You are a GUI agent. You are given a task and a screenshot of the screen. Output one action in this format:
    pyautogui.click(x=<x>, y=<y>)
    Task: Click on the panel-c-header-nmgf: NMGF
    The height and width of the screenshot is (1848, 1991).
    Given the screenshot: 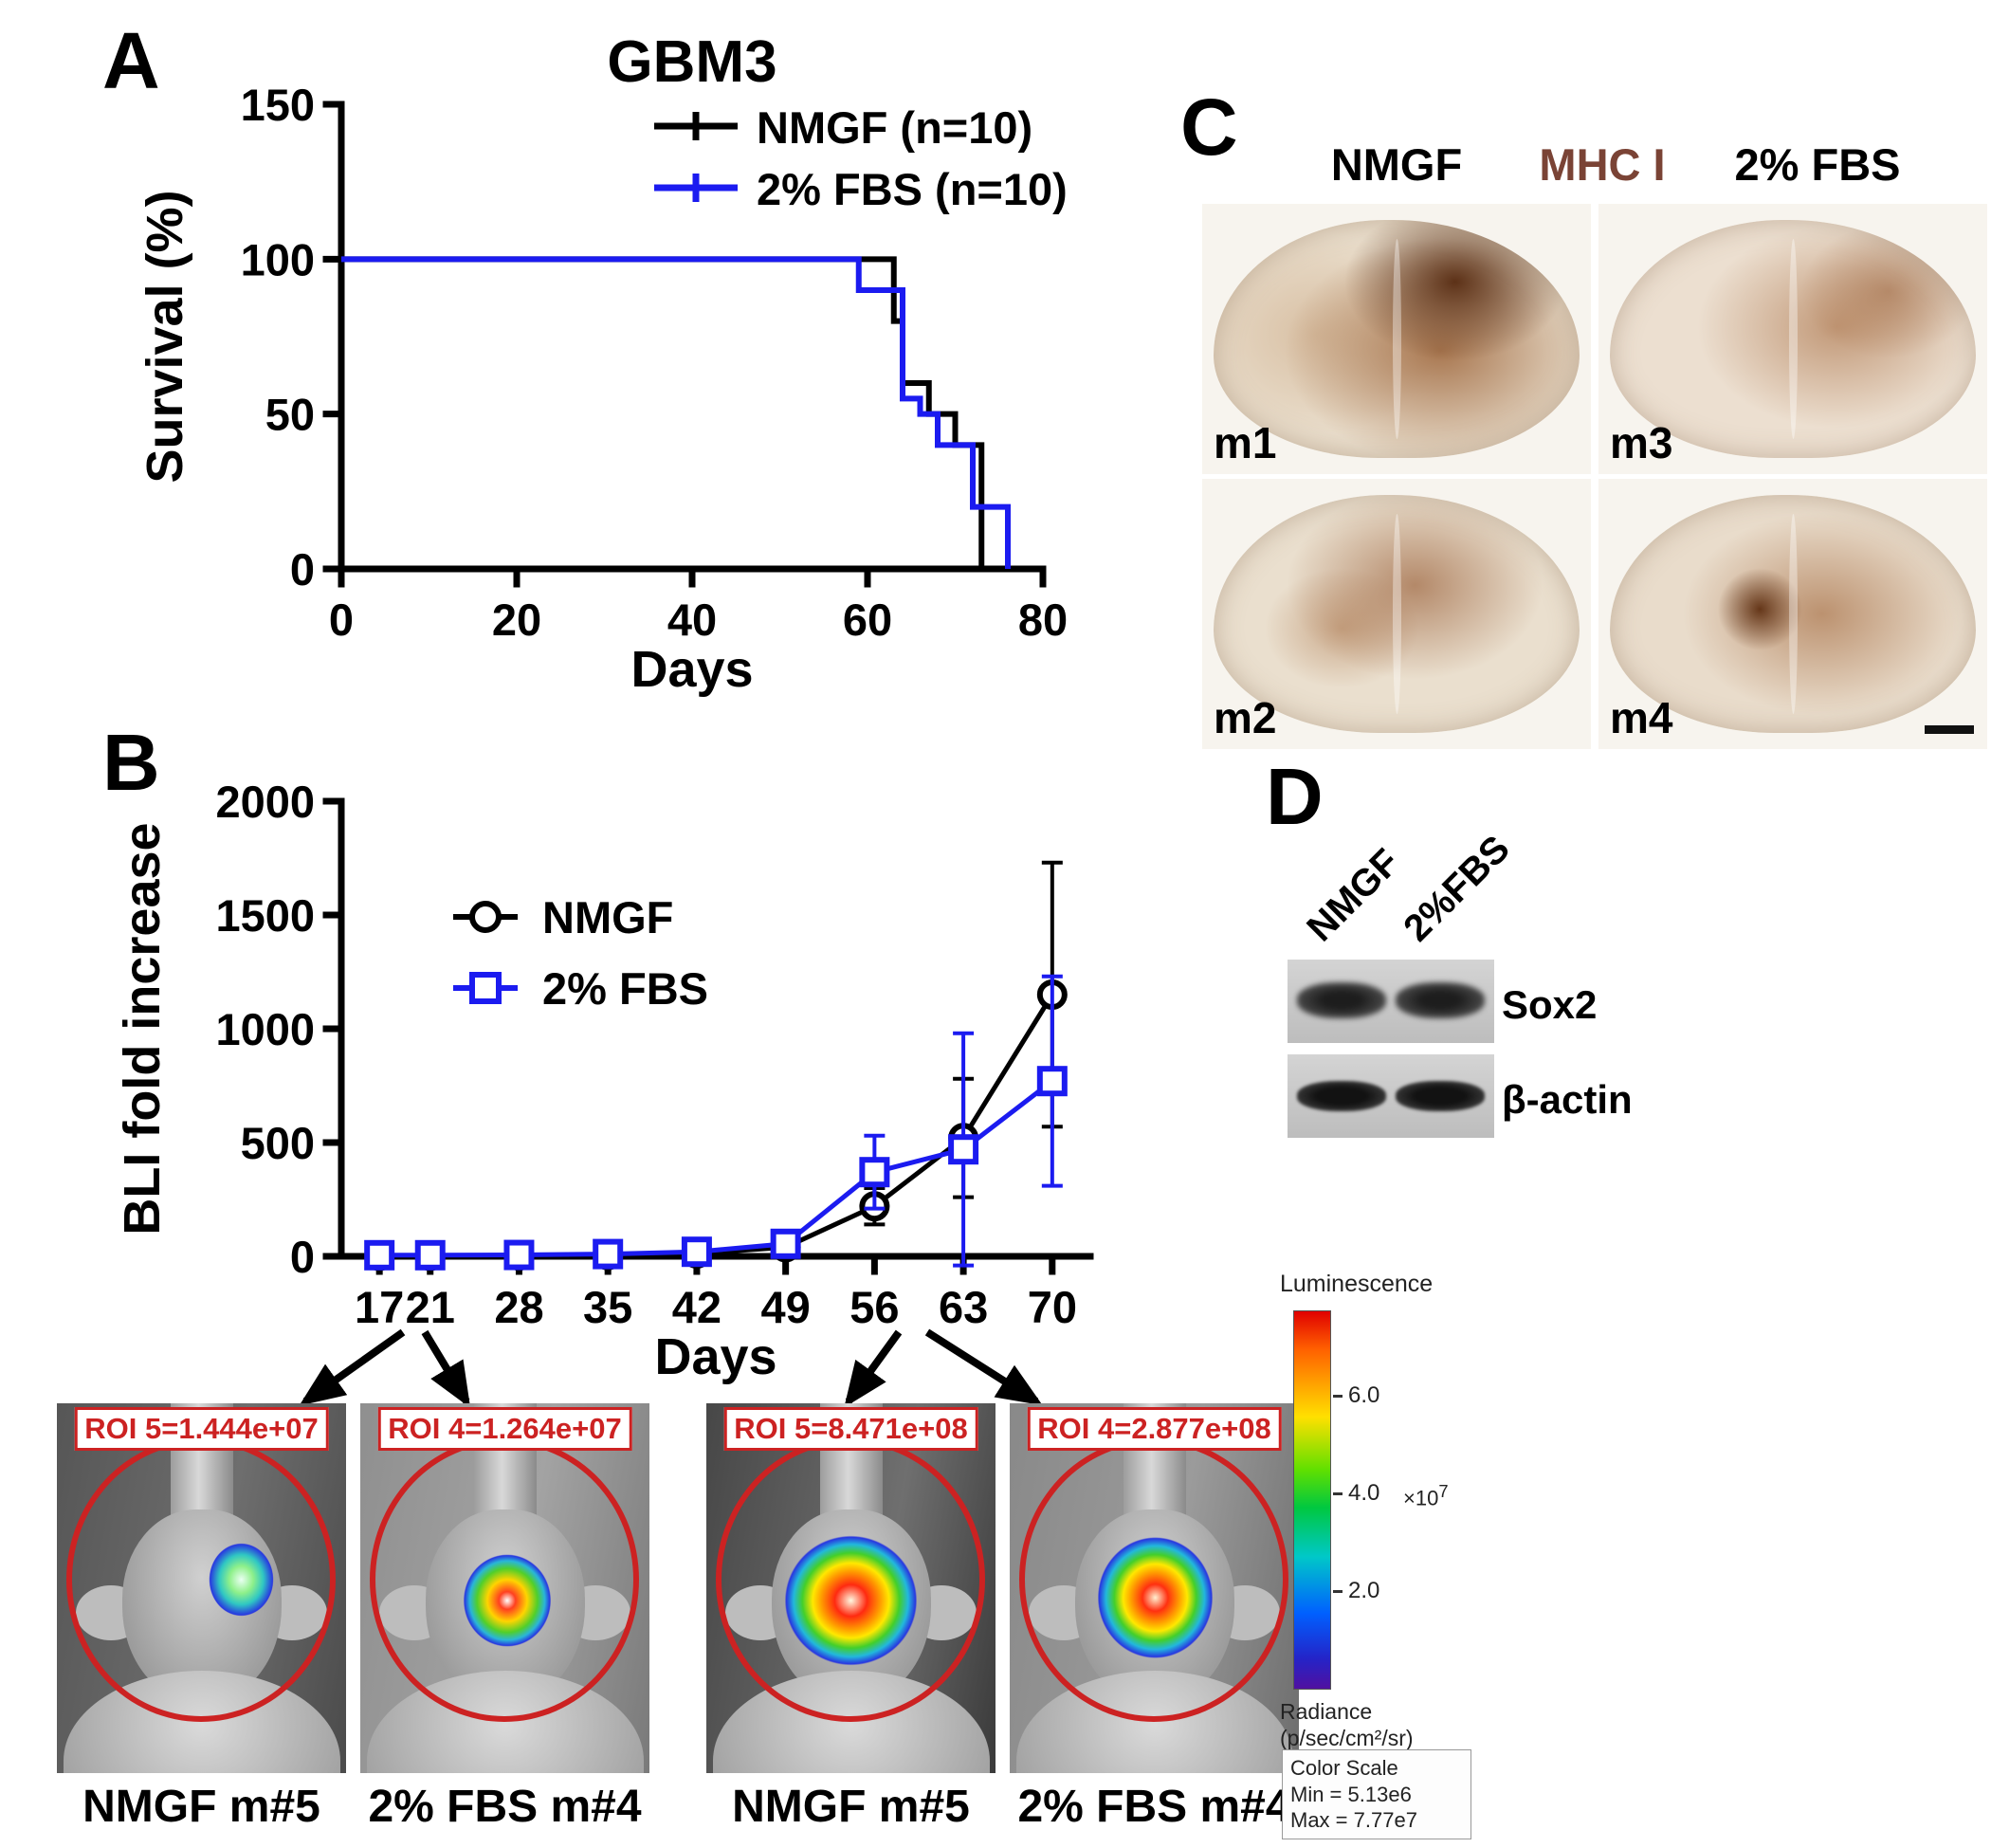 What is the action you would take?
    pyautogui.click(x=1396, y=164)
    